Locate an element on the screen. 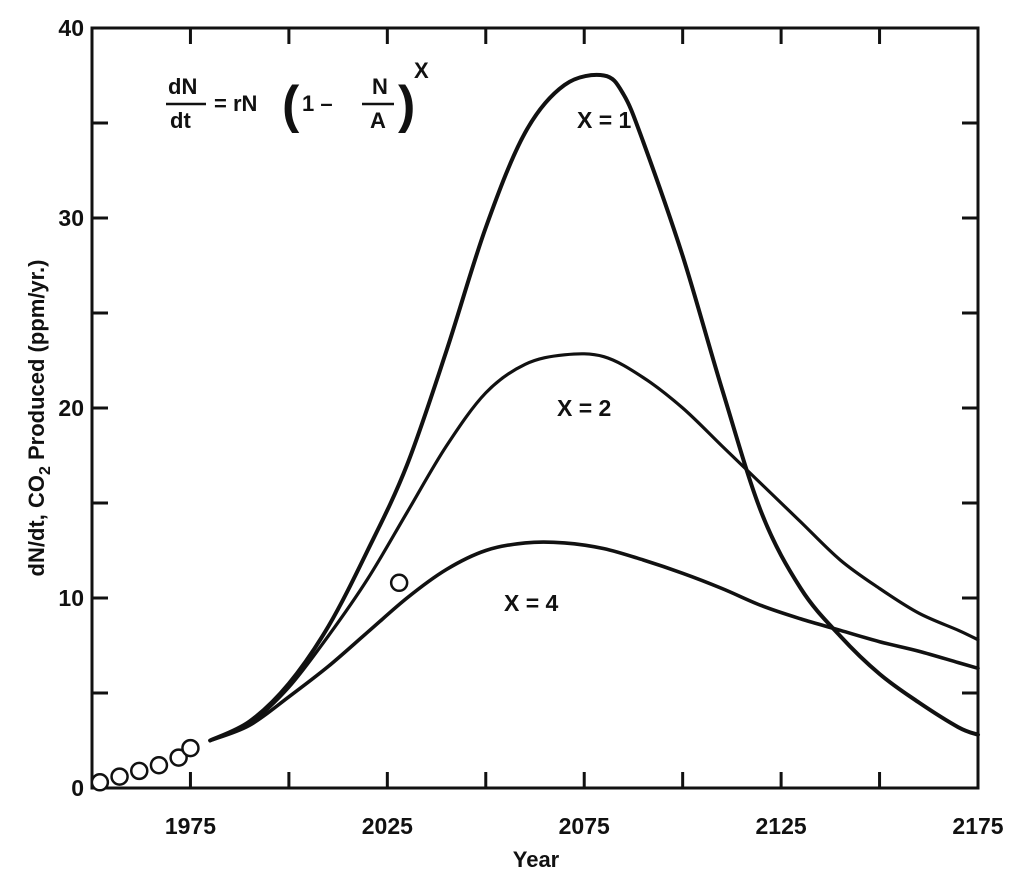 The image size is (1012, 876). y-axis-title-rest: Produced (ppm/yr.) is located at coordinates (36, 363).